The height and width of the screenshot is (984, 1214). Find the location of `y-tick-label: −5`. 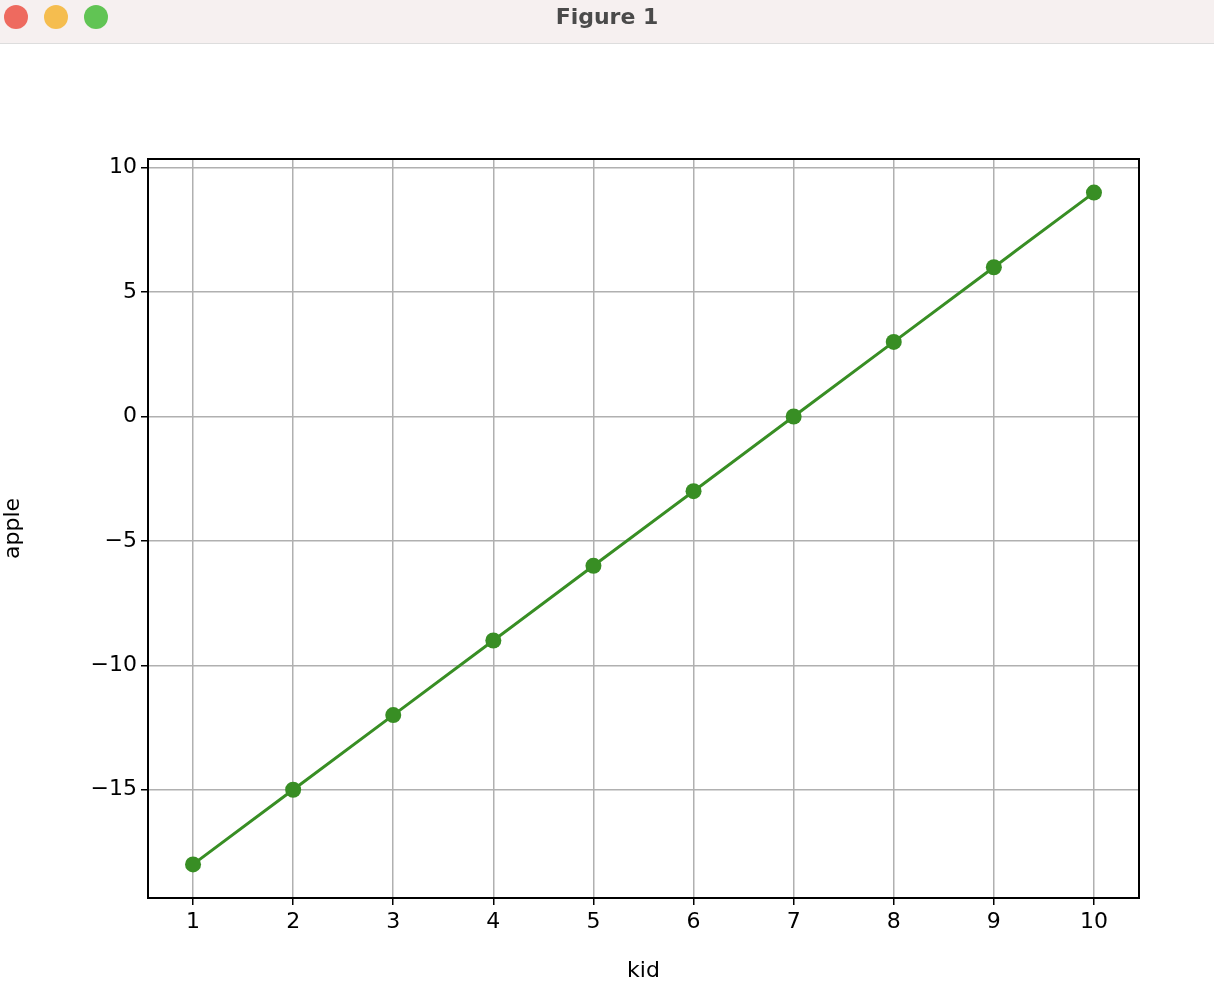

y-tick-label: −5 is located at coordinates (120, 539).